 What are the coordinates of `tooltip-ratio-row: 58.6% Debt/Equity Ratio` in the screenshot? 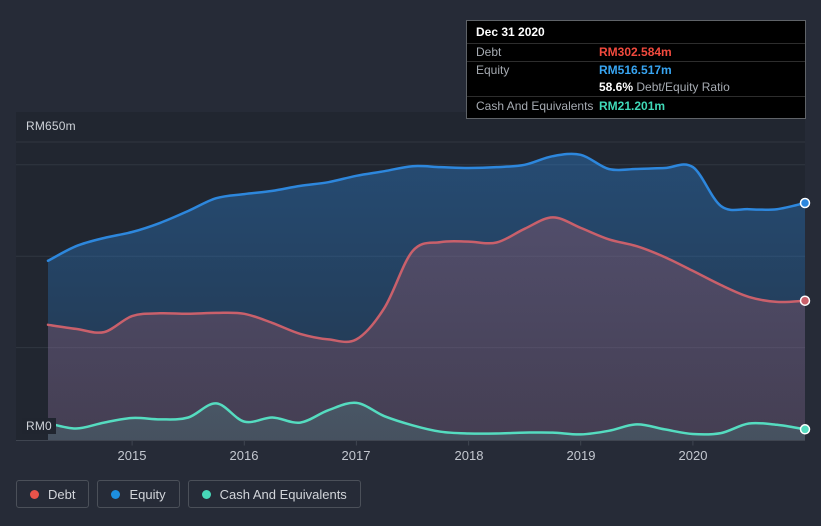 It's located at (636, 88).